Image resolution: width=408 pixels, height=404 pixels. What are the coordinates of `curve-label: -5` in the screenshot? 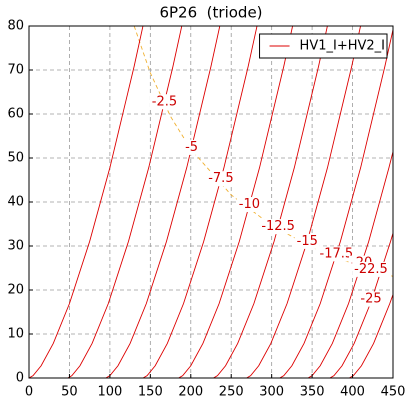 It's located at (191, 147).